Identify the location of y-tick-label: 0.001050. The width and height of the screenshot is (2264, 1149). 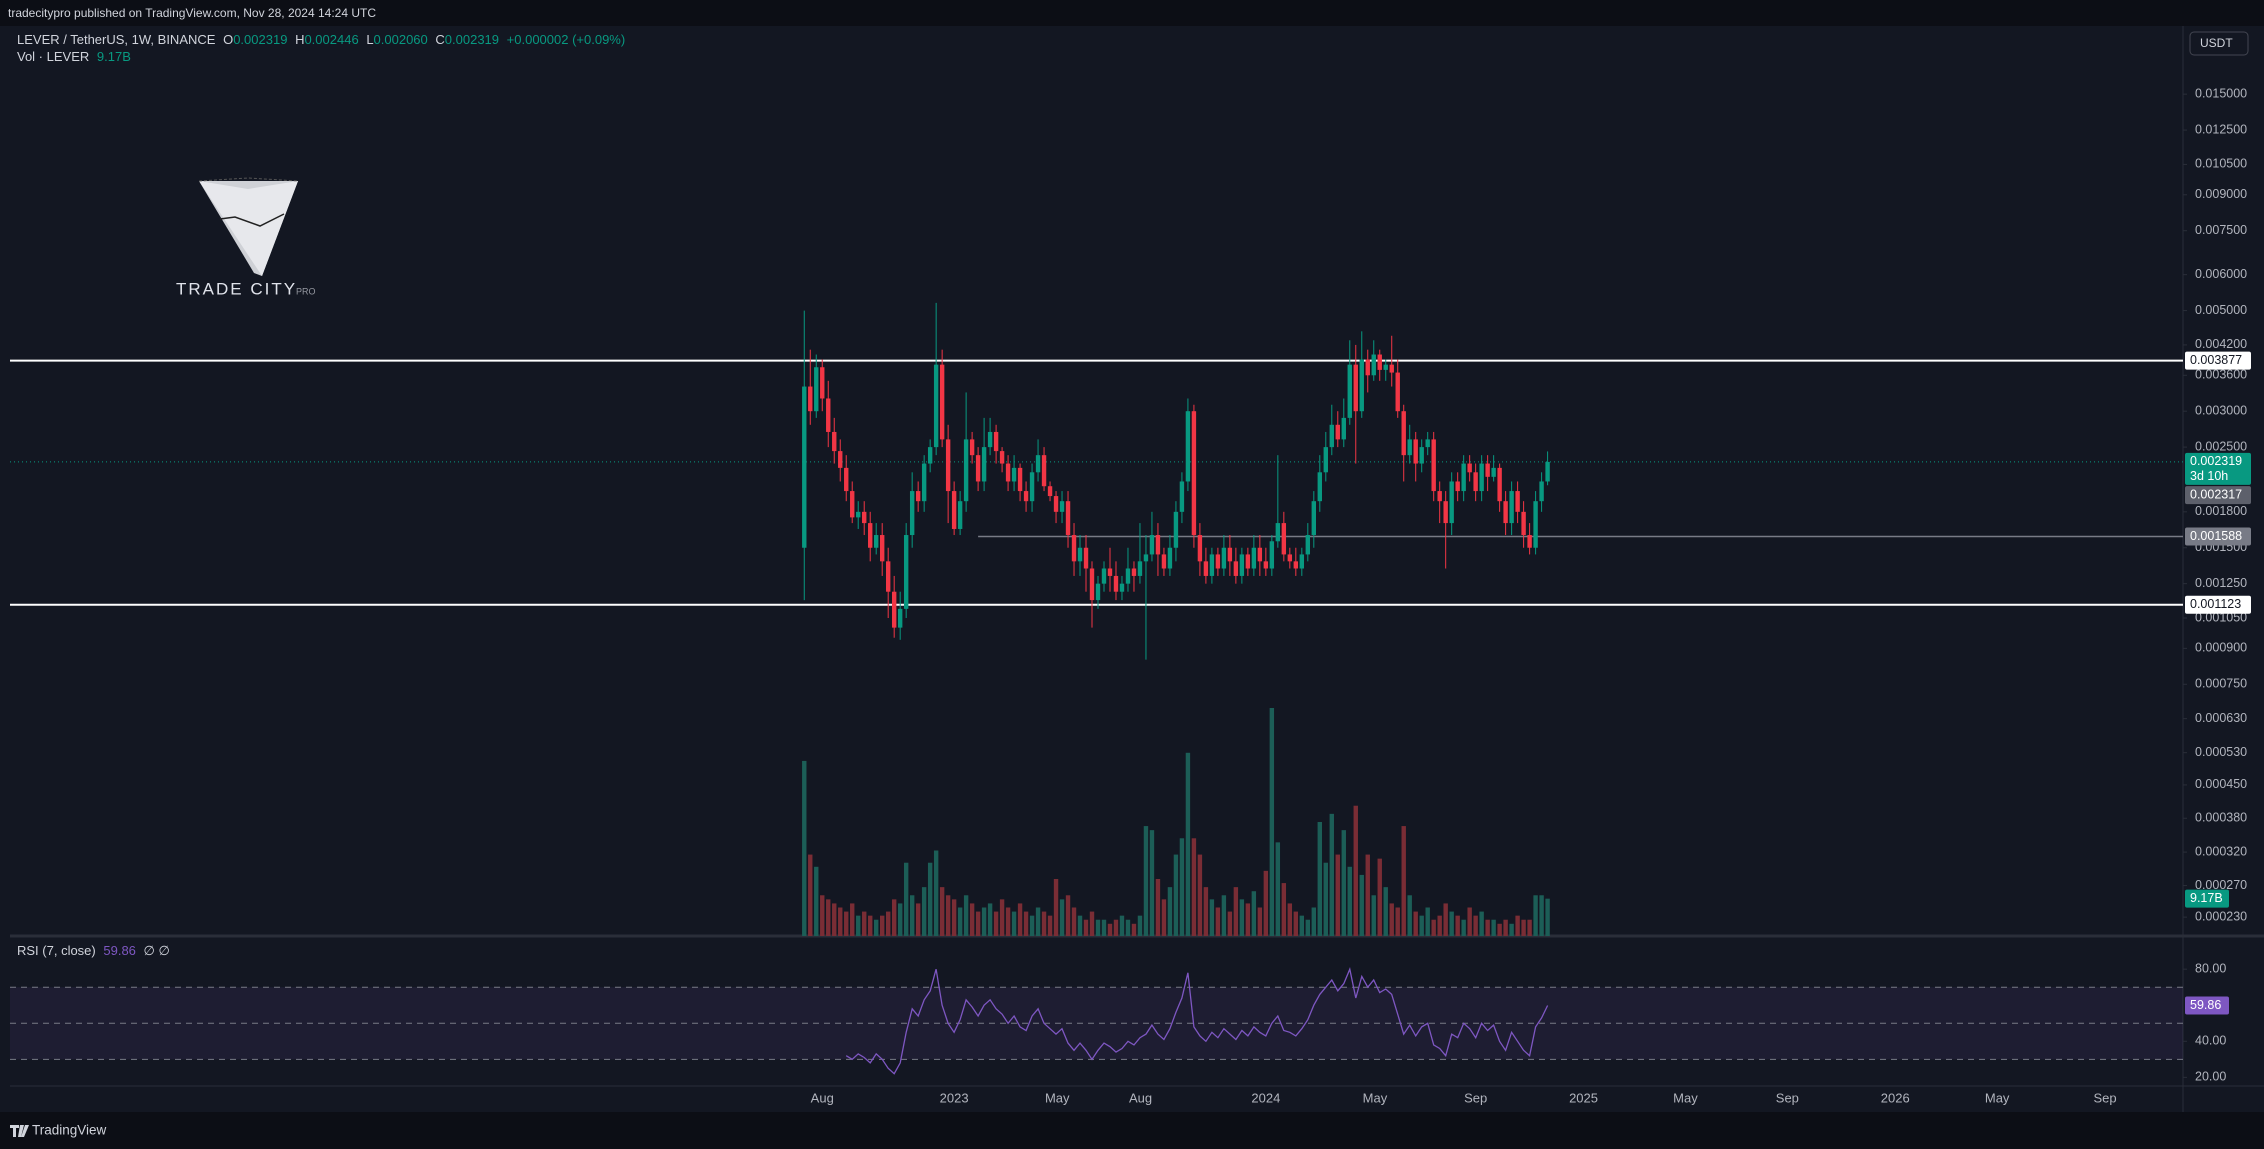
(2221, 617).